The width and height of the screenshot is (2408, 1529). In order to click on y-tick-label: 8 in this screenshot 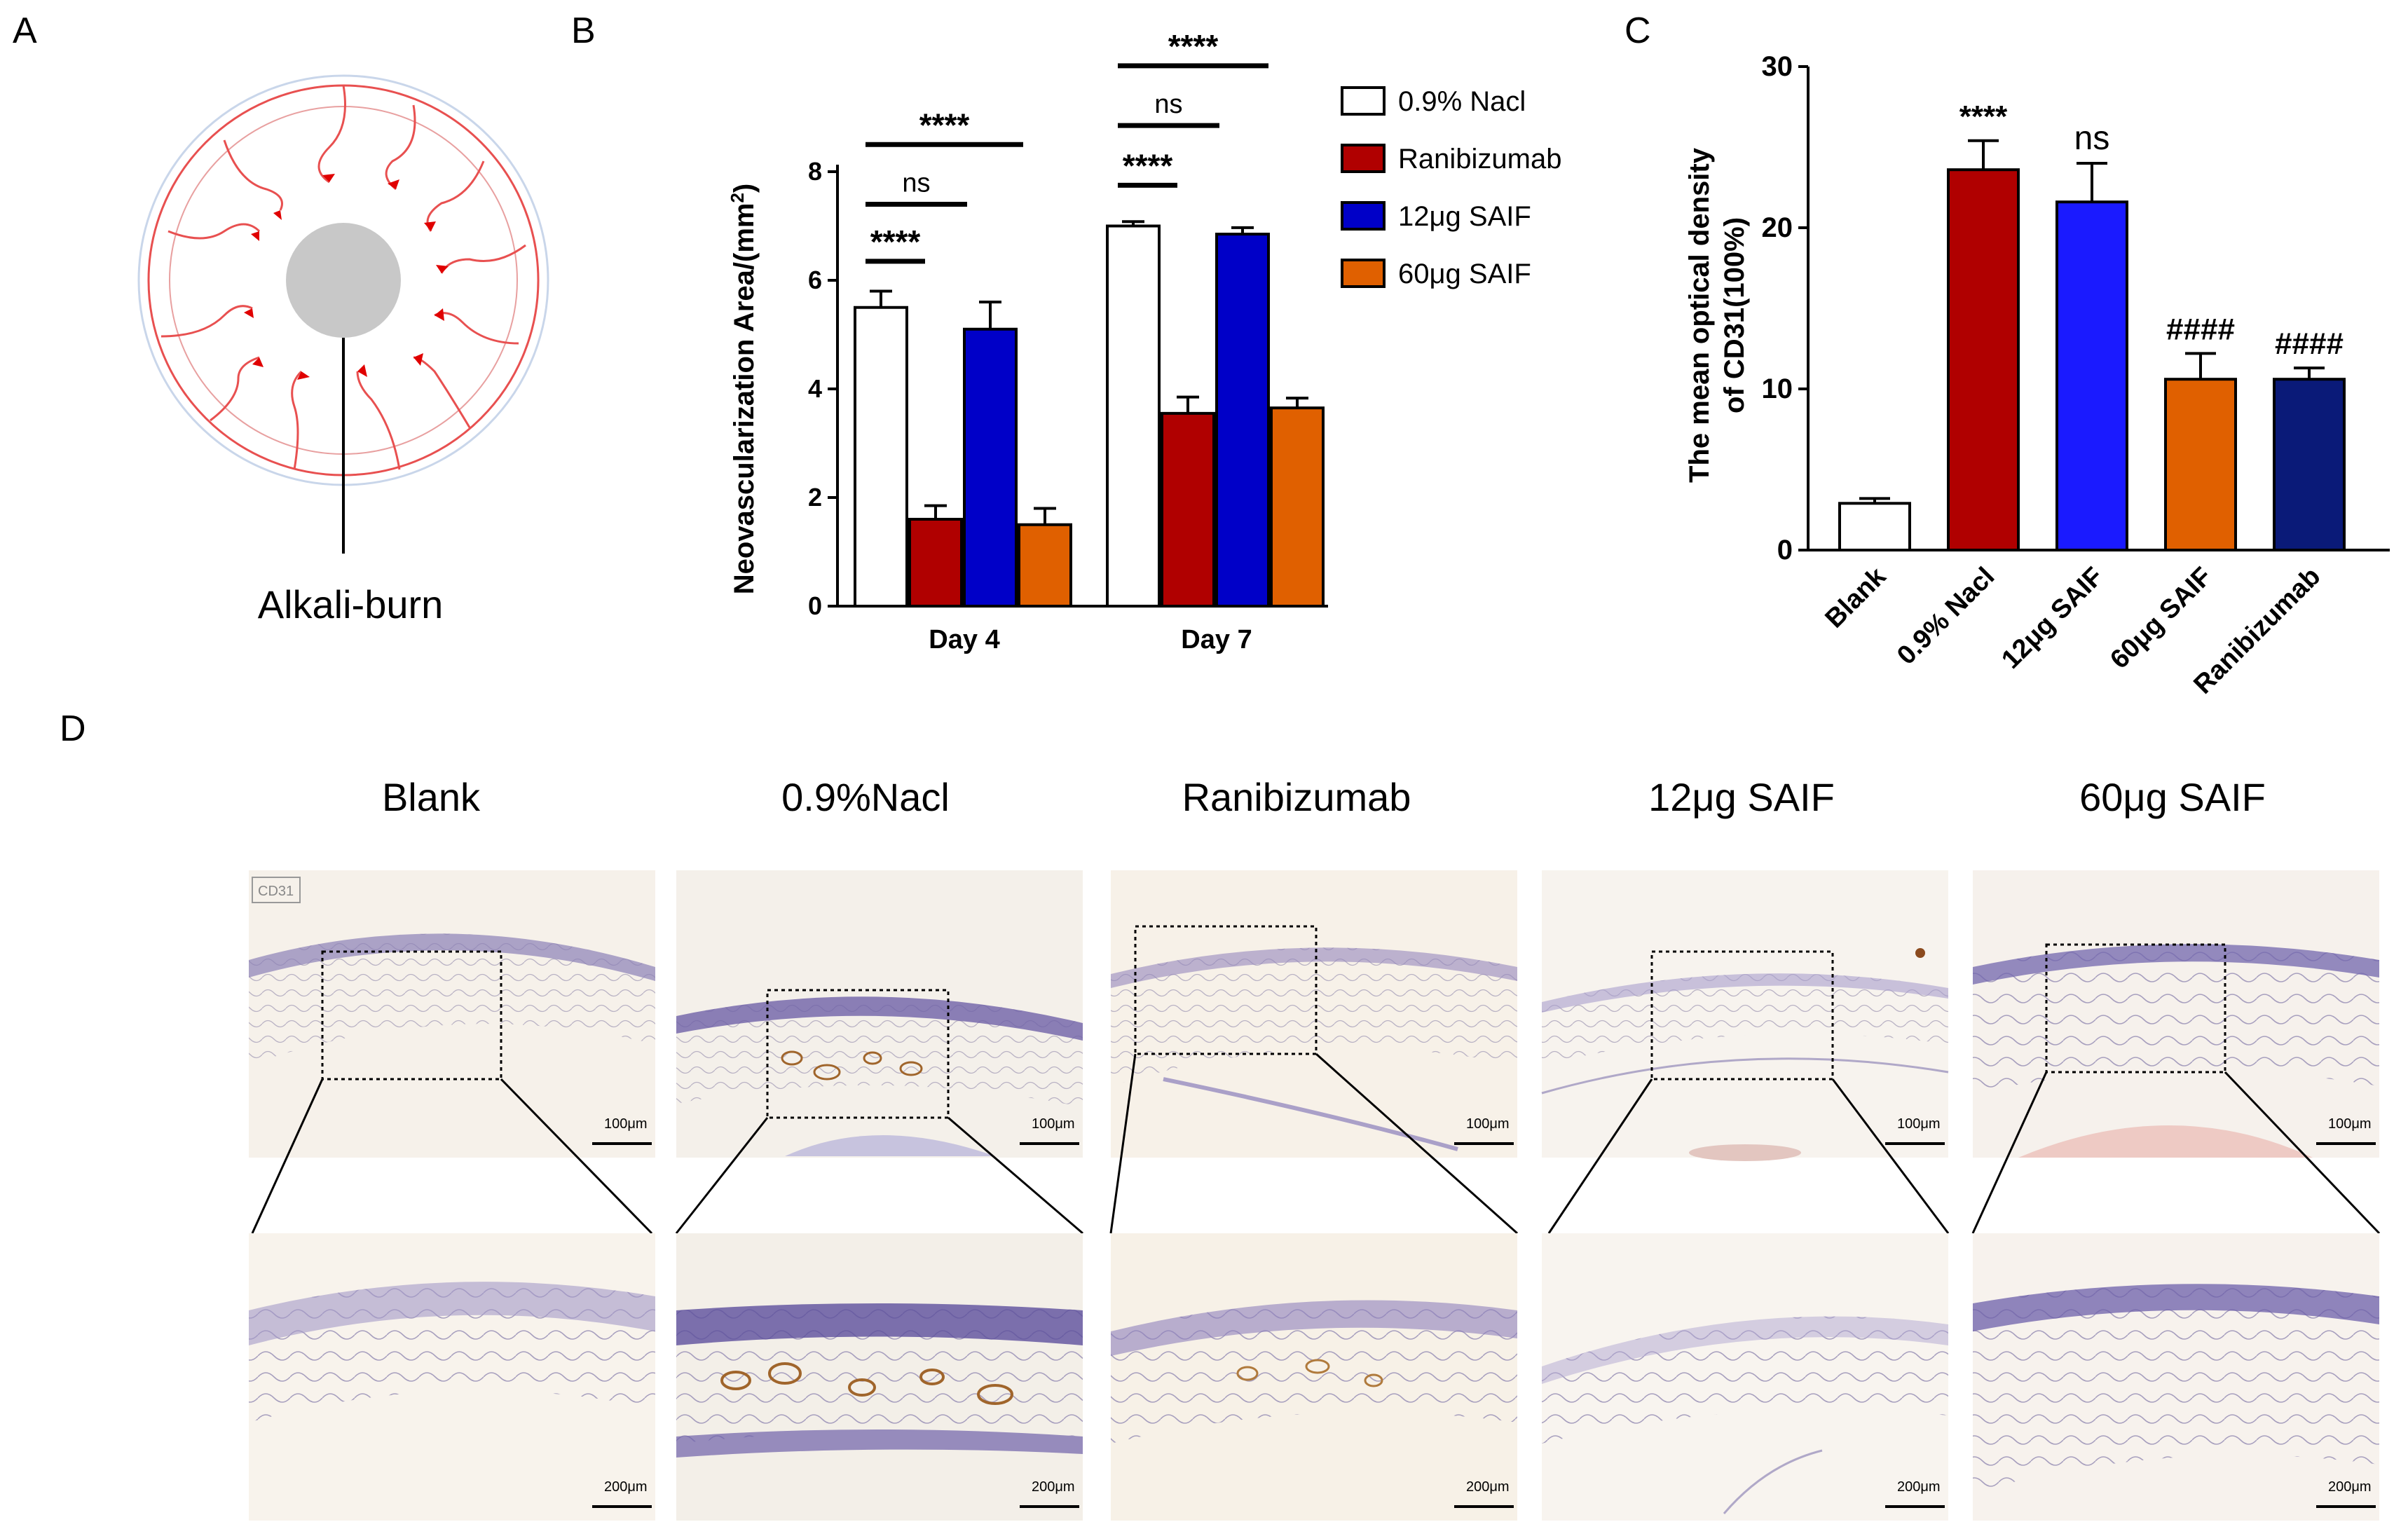, I will do `click(815, 171)`.